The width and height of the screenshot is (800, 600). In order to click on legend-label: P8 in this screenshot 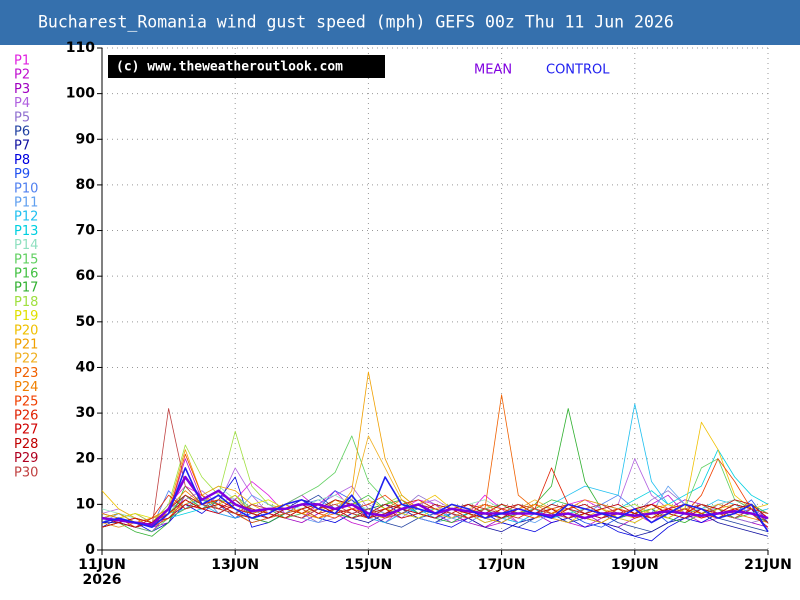, I will do `click(22, 160)`.